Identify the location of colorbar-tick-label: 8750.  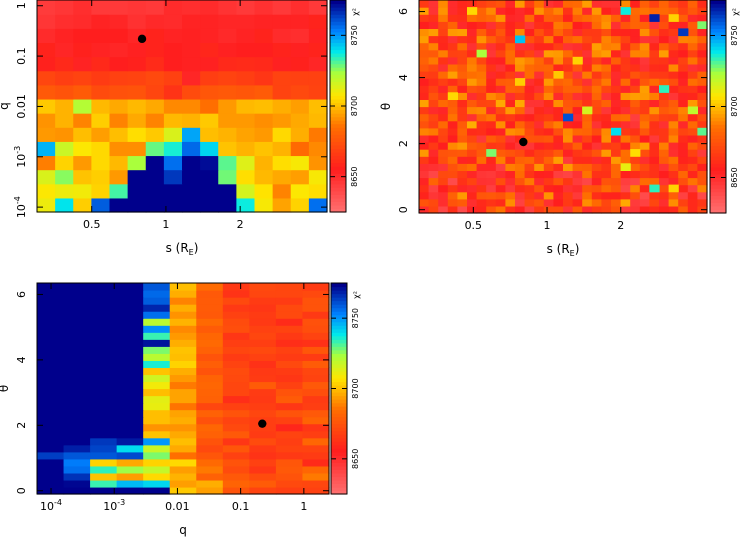
(355, 318).